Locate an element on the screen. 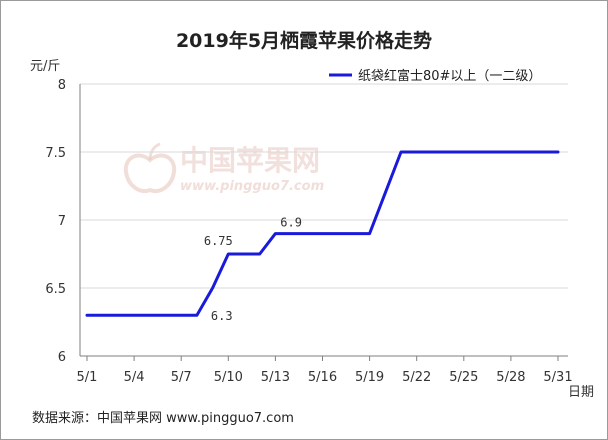  x-tick-label: 5/22 is located at coordinates (416, 377).